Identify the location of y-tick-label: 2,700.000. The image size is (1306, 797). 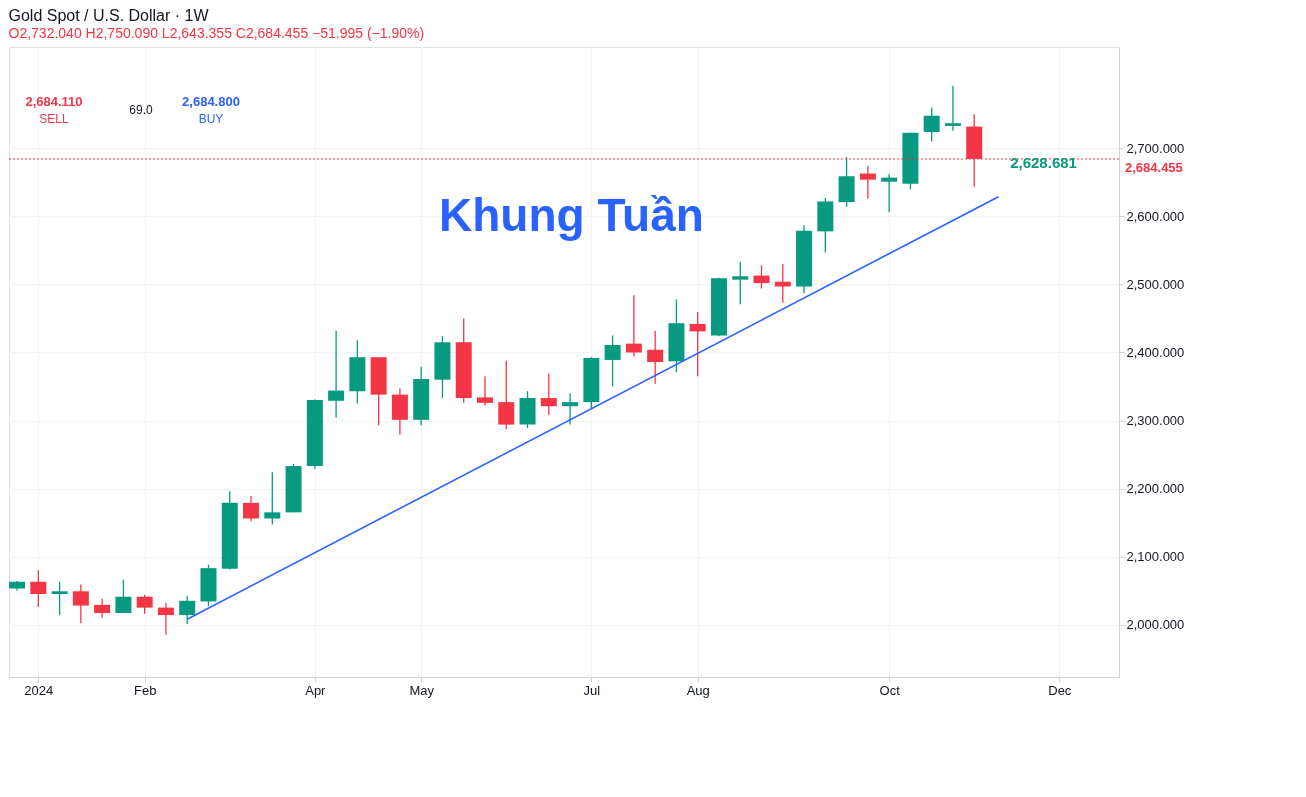
(1155, 148).